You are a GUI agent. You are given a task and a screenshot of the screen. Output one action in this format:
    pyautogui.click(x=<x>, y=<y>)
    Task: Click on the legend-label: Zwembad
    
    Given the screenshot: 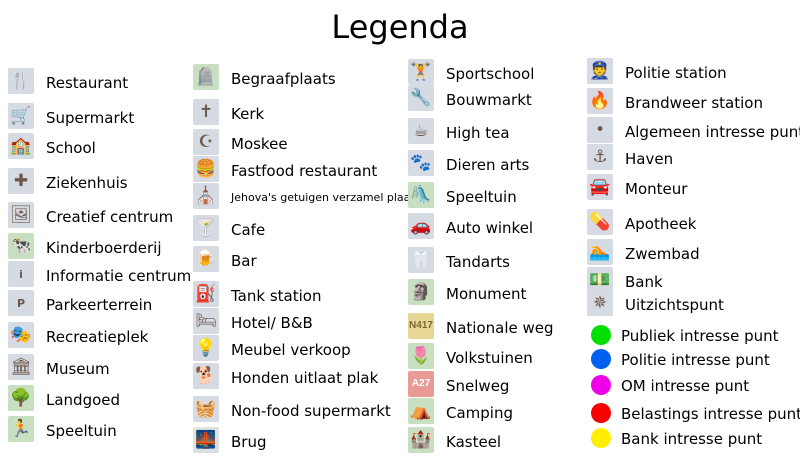 What is the action you would take?
    pyautogui.click(x=662, y=254)
    